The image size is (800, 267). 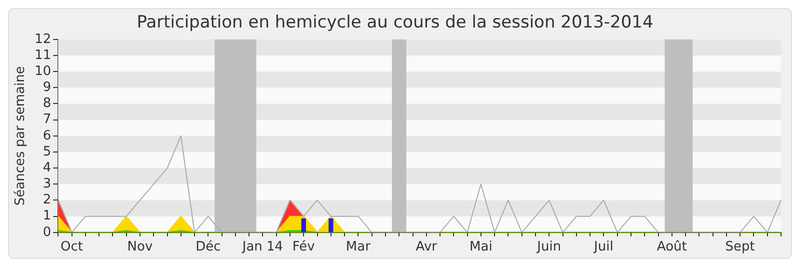 What do you see at coordinates (47, 136) in the screenshot?
I see `y-tick-label: 6` at bounding box center [47, 136].